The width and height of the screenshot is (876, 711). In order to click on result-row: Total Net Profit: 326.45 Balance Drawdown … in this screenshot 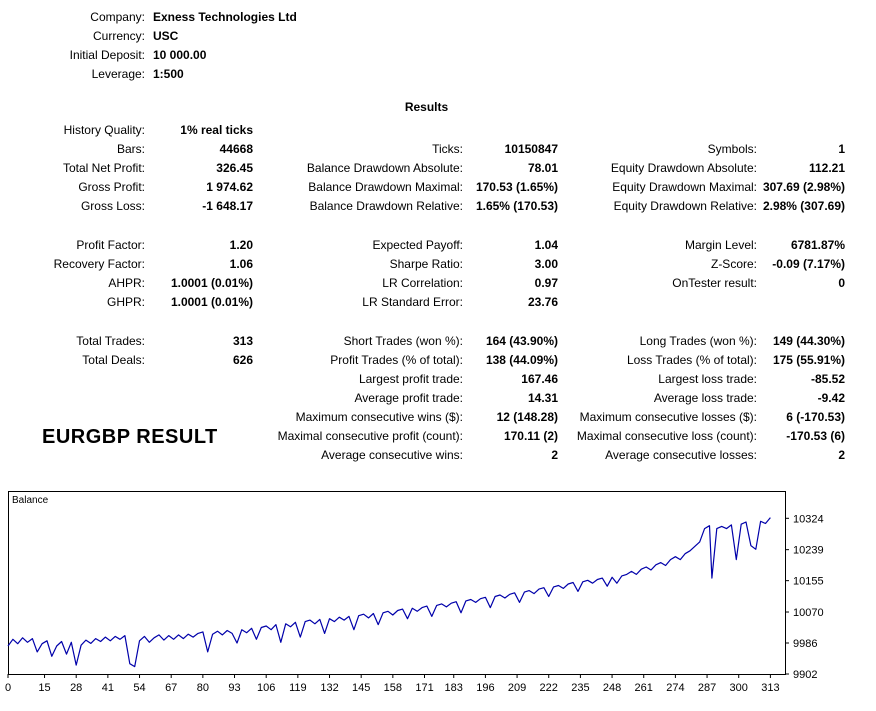, I will do `click(442, 168)`.